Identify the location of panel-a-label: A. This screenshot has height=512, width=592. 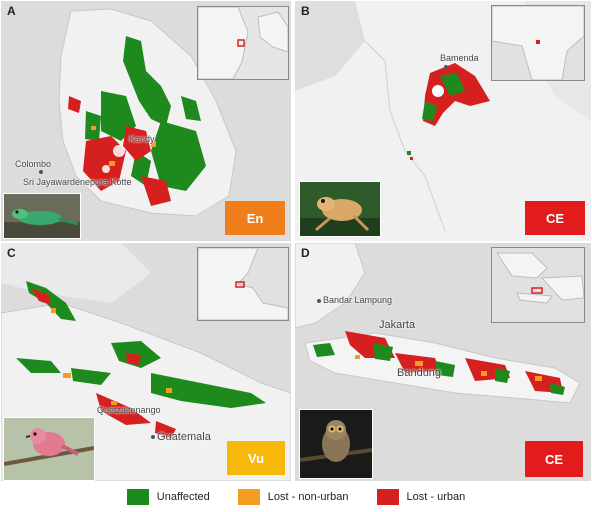
(11, 11).